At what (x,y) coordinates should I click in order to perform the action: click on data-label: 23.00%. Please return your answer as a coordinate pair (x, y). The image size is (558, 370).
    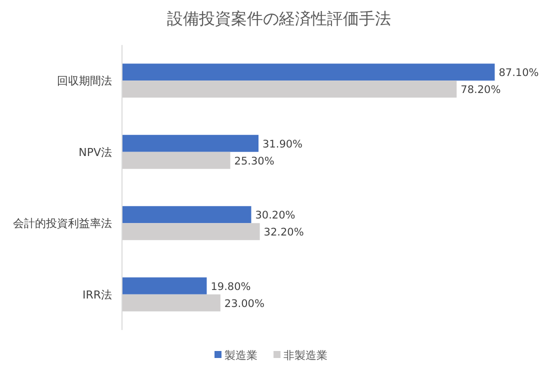
    Looking at the image, I should click on (244, 304).